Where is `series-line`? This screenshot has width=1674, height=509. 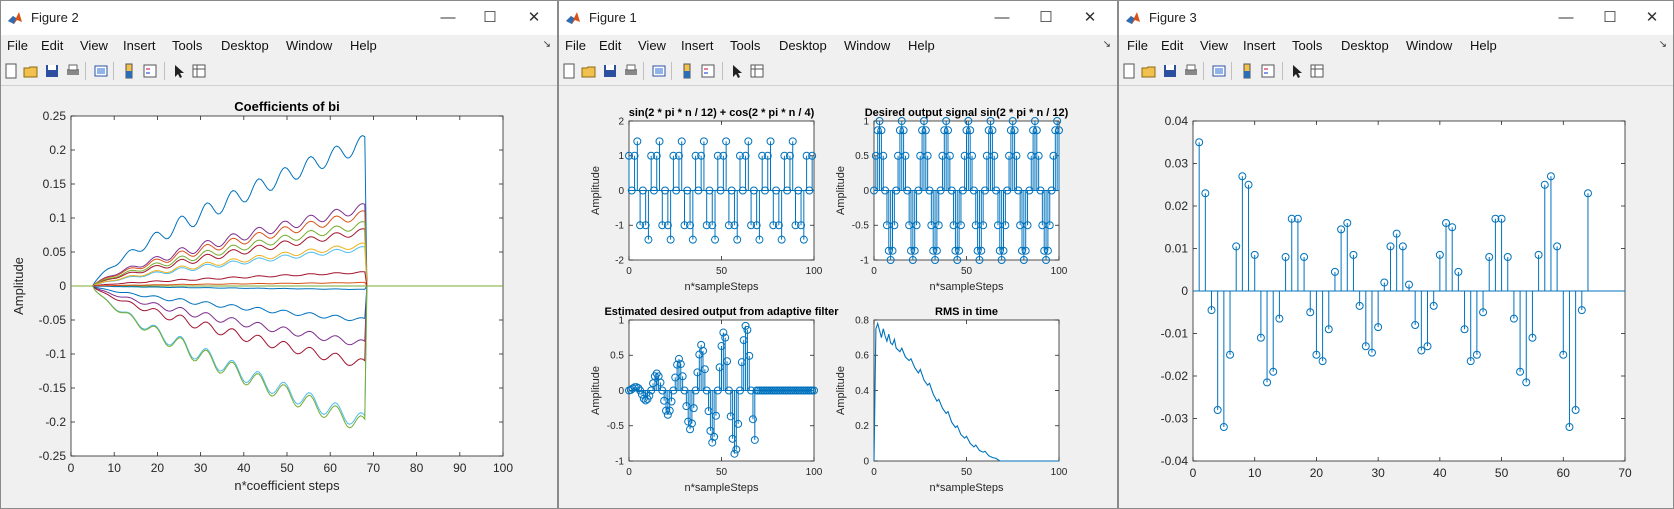 series-line is located at coordinates (287, 248).